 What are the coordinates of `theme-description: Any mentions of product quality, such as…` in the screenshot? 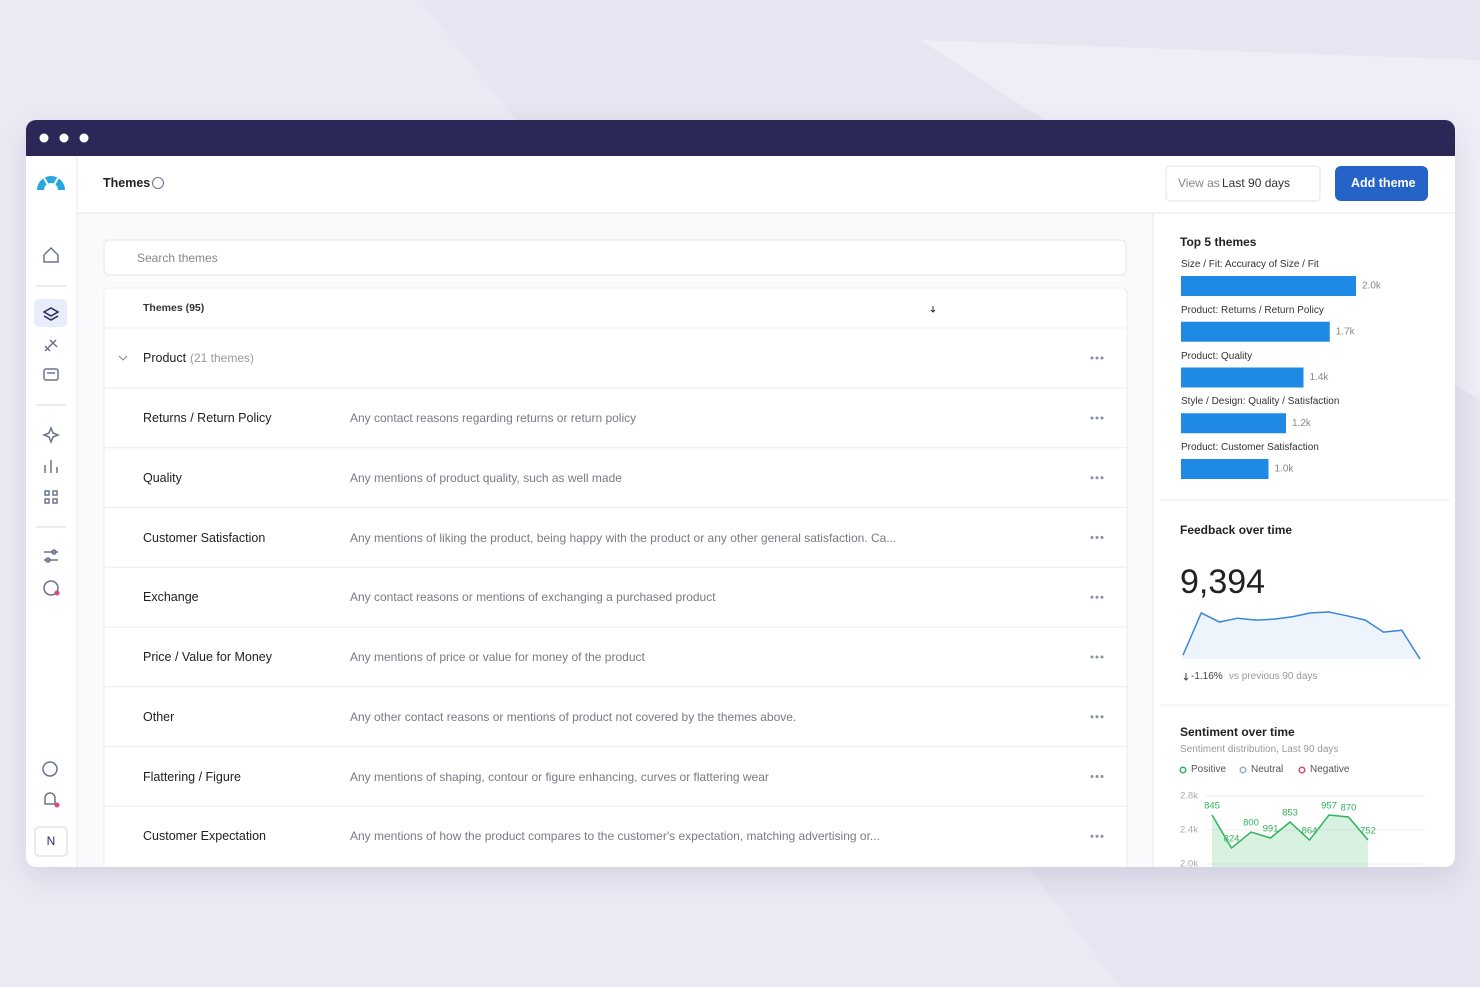 It's located at (486, 477).